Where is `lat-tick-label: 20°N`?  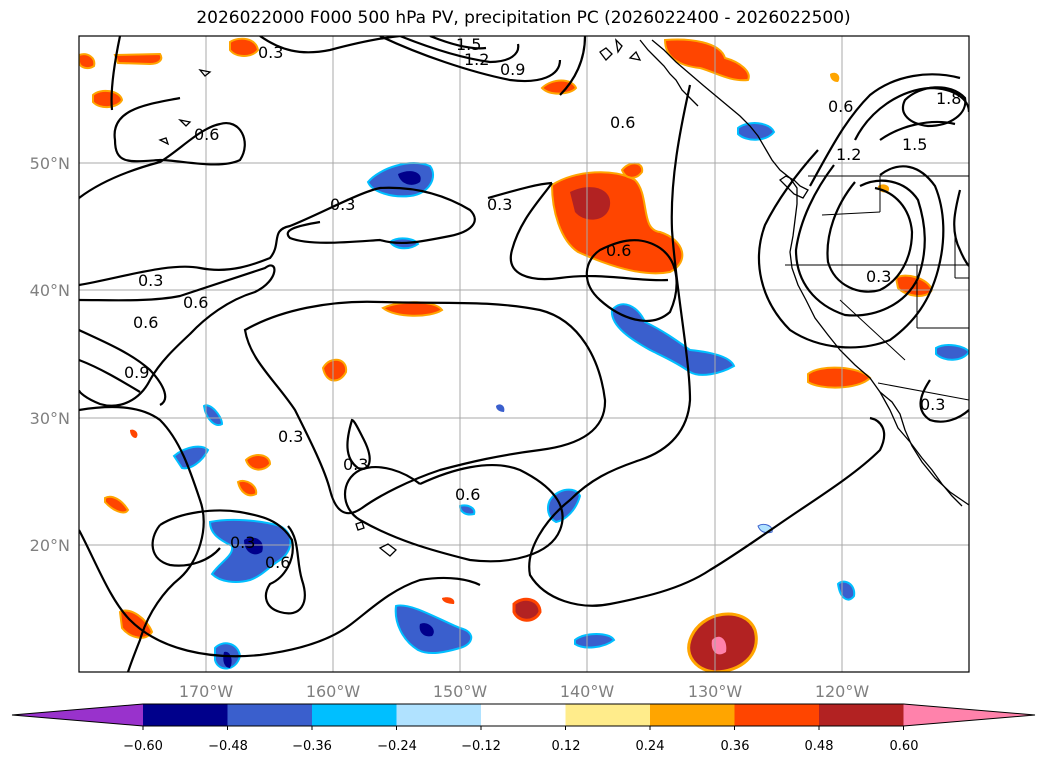 lat-tick-label: 20°N is located at coordinates (50, 545).